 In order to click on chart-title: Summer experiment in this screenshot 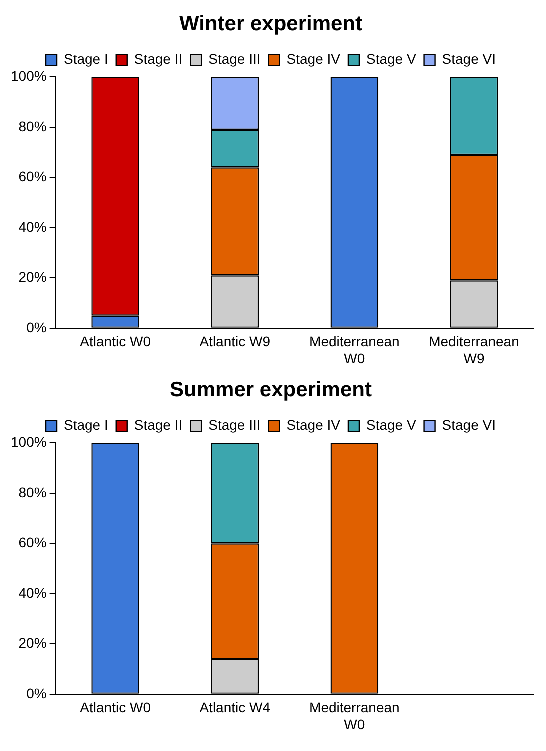, I will do `click(271, 390)`.